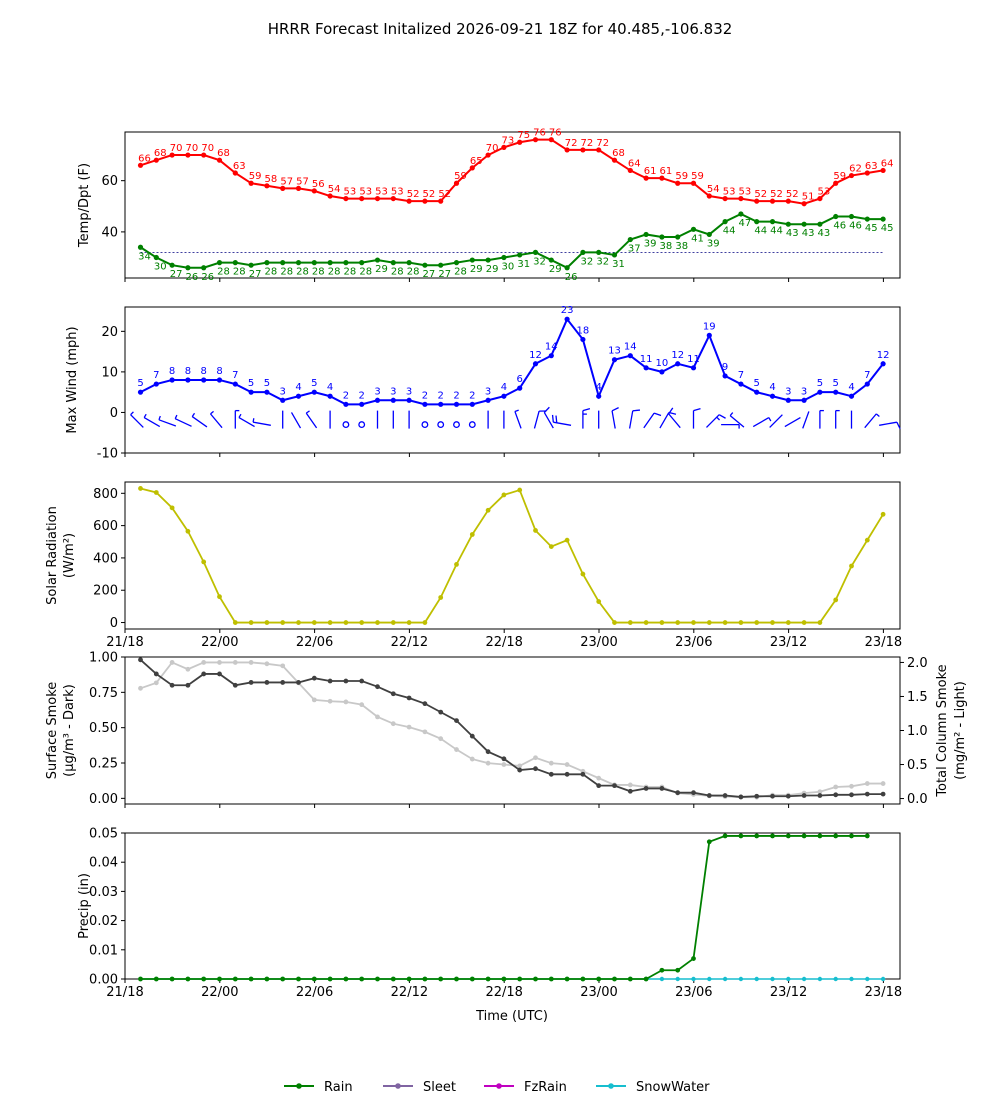  What do you see at coordinates (144, 158) in the screenshot?
I see `temperature-data-label: 66` at bounding box center [144, 158].